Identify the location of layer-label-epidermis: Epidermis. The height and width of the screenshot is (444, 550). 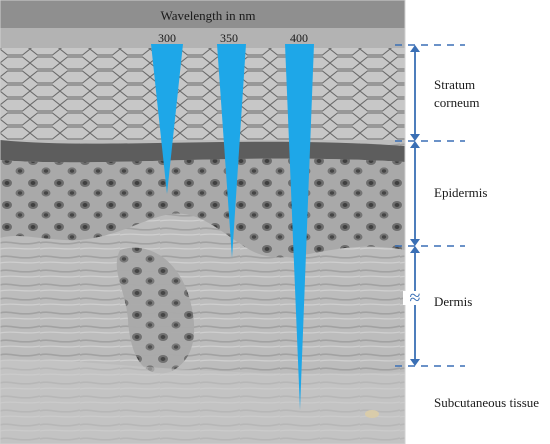
(461, 192).